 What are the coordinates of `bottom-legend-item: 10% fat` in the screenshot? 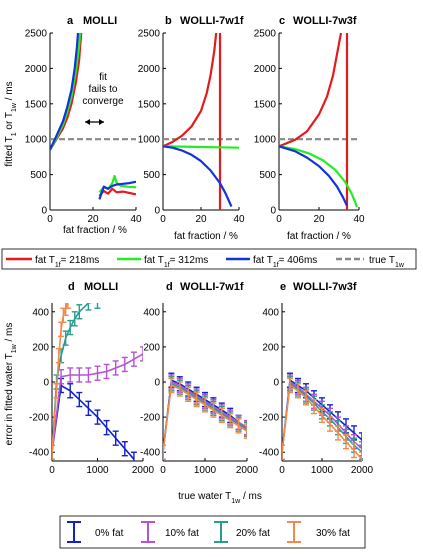 It's located at (170, 532).